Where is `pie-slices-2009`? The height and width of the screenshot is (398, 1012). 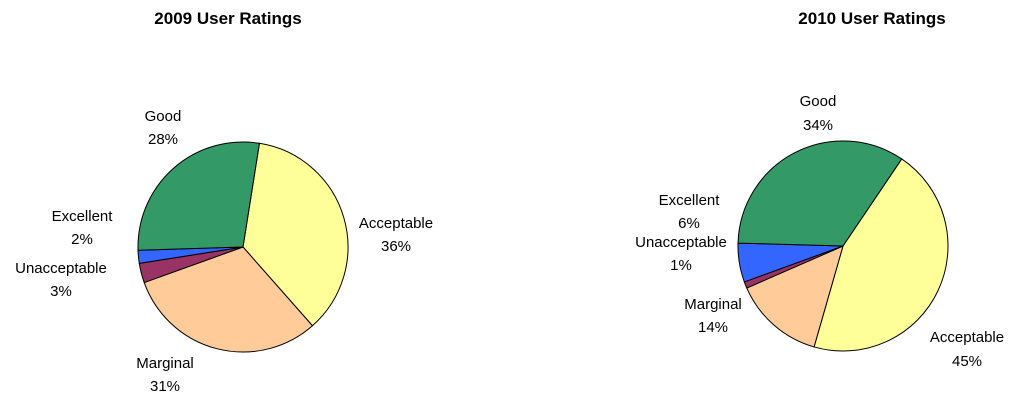
pie-slices-2009 is located at coordinates (243, 247).